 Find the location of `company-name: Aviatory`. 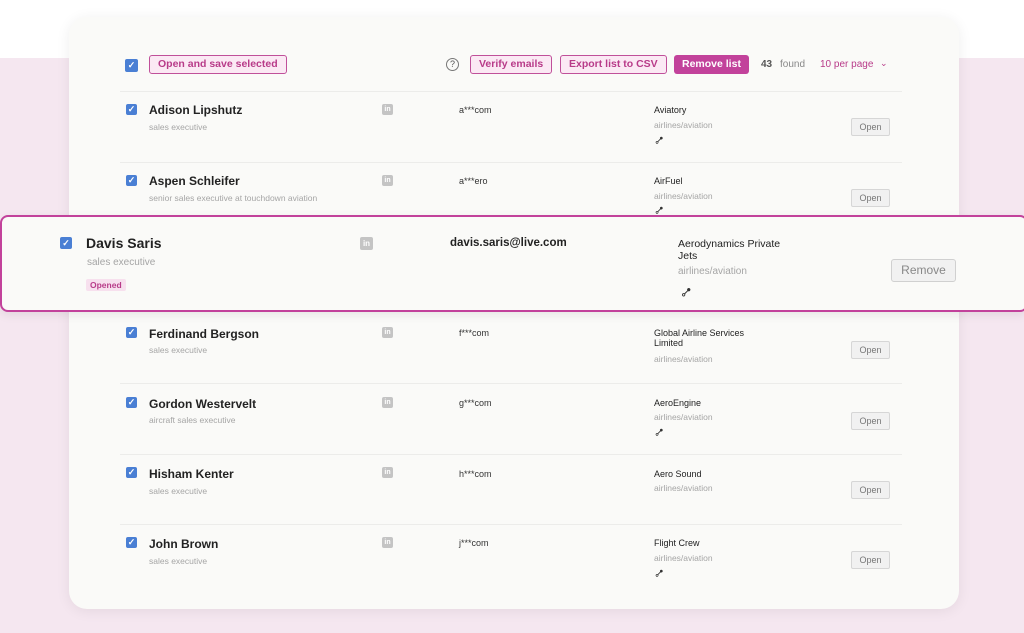

company-name: Aviatory is located at coordinates (670, 110).